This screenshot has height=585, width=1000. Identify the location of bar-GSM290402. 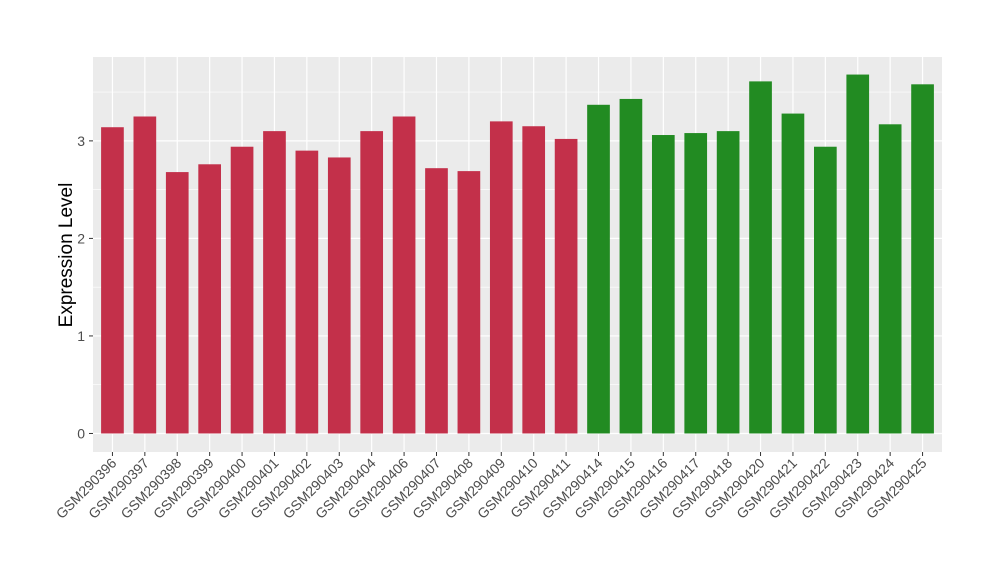
(307, 292).